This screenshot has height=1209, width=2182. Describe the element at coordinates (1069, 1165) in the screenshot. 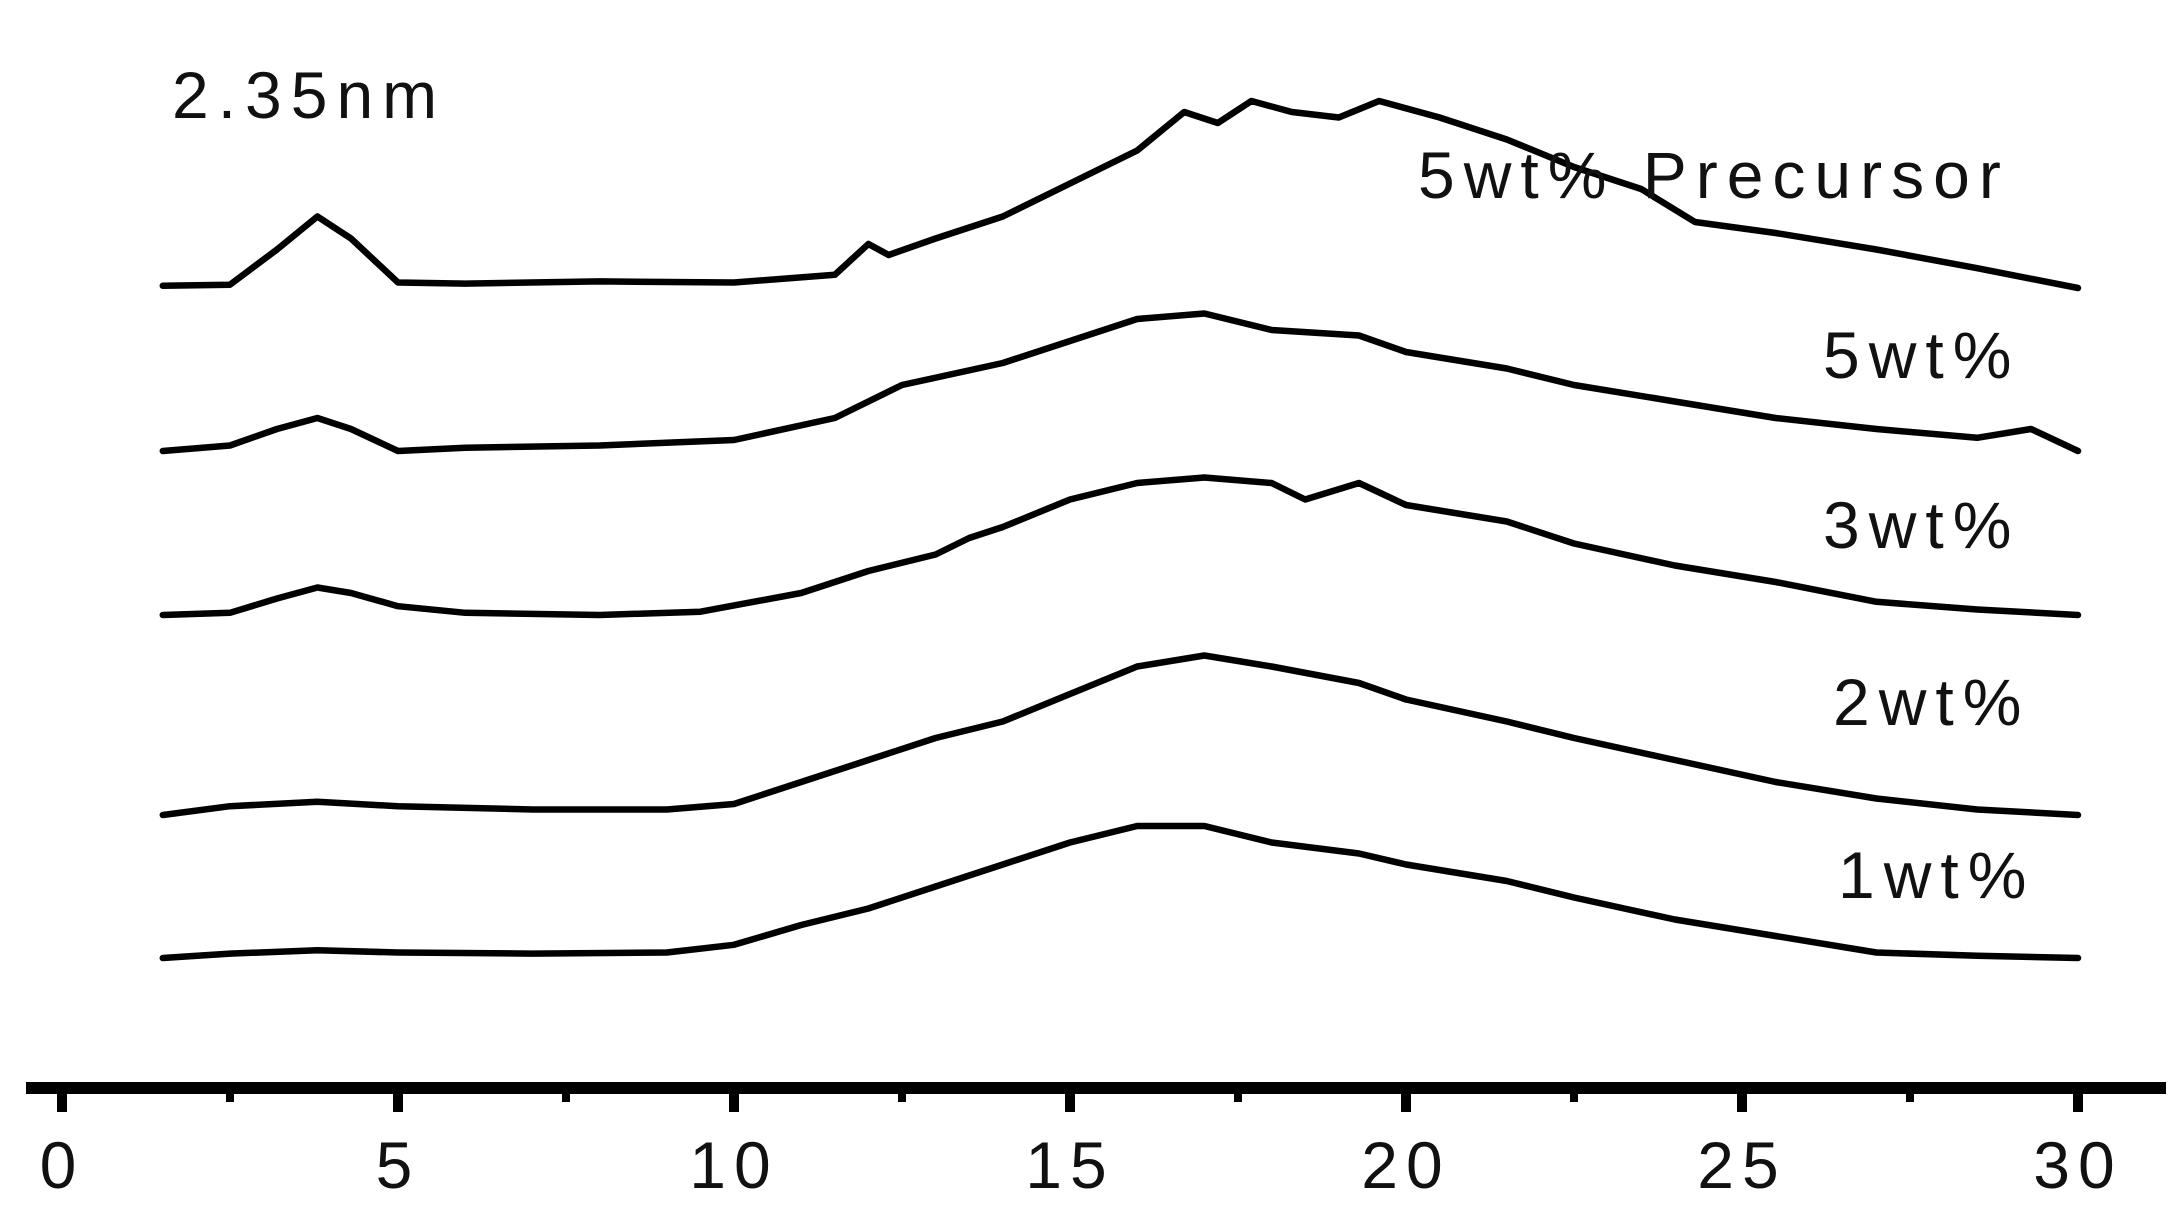

I see `x-tick-label: 15` at that location.